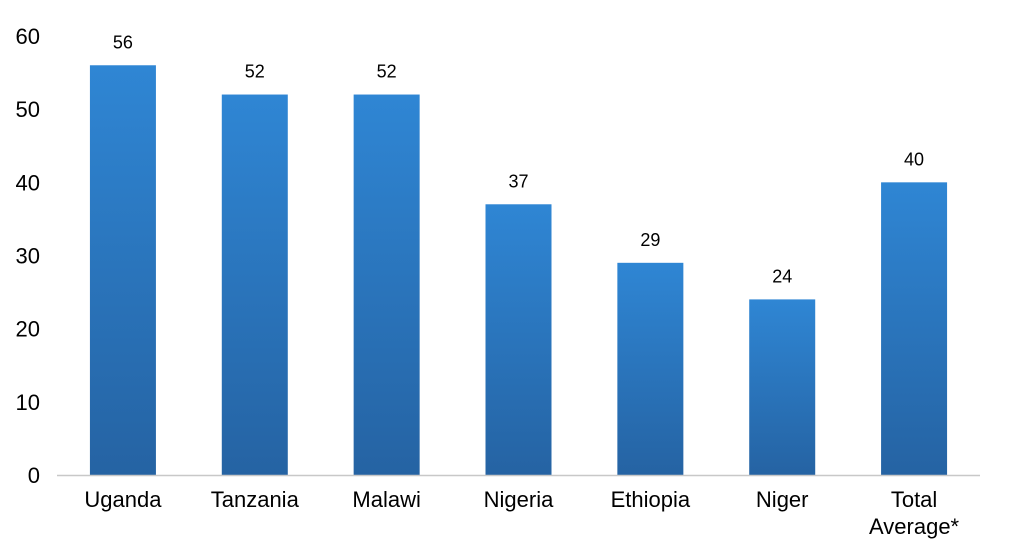  I want to click on y-axis-ticks: 0 10 20 30 40 50 60, so click(28, 256).